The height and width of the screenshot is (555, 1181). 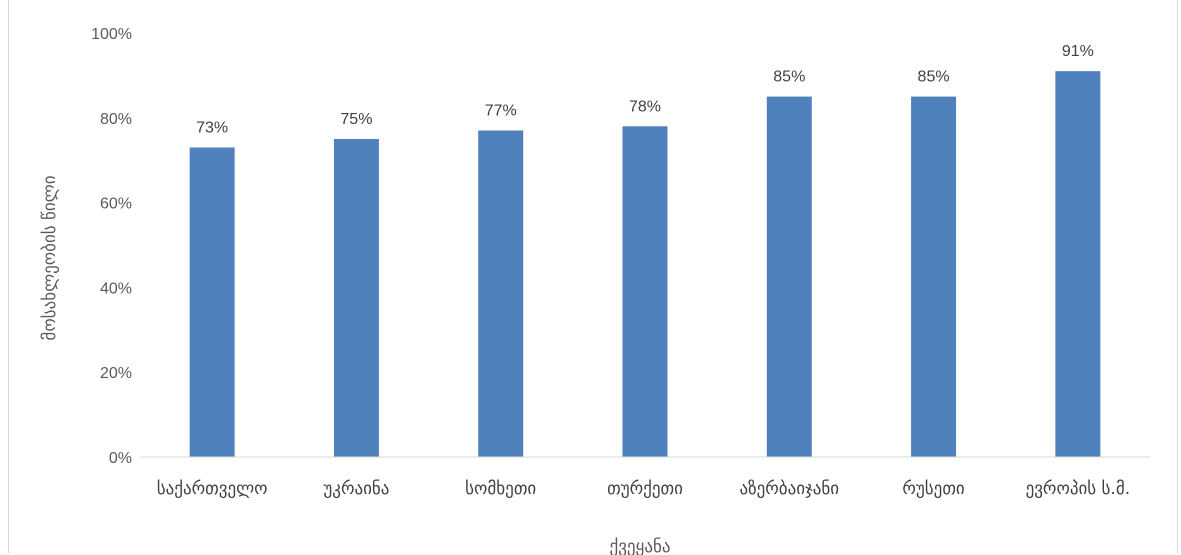 I want to click on x-tick-label: სომხეთი, so click(x=500, y=489).